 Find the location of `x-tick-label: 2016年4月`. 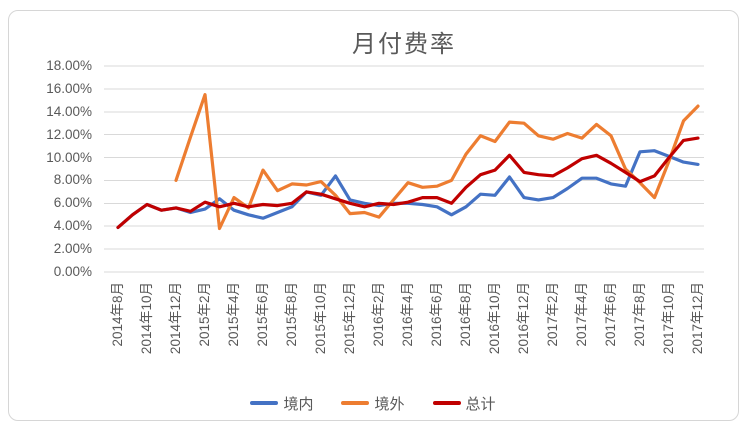

x-tick-label: 2016年4月 is located at coordinates (407, 314).